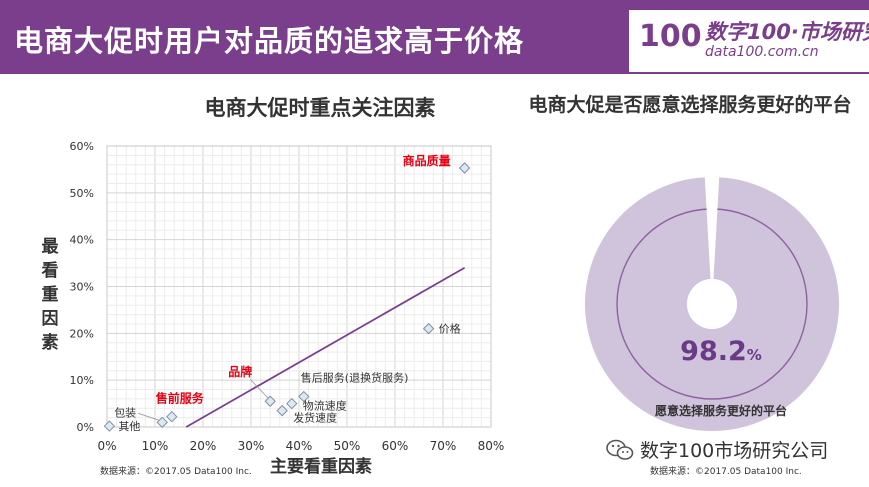 Image resolution: width=869 pixels, height=487 pixels. I want to click on scatter-y-axis-label: 最看重因素, so click(50, 295).